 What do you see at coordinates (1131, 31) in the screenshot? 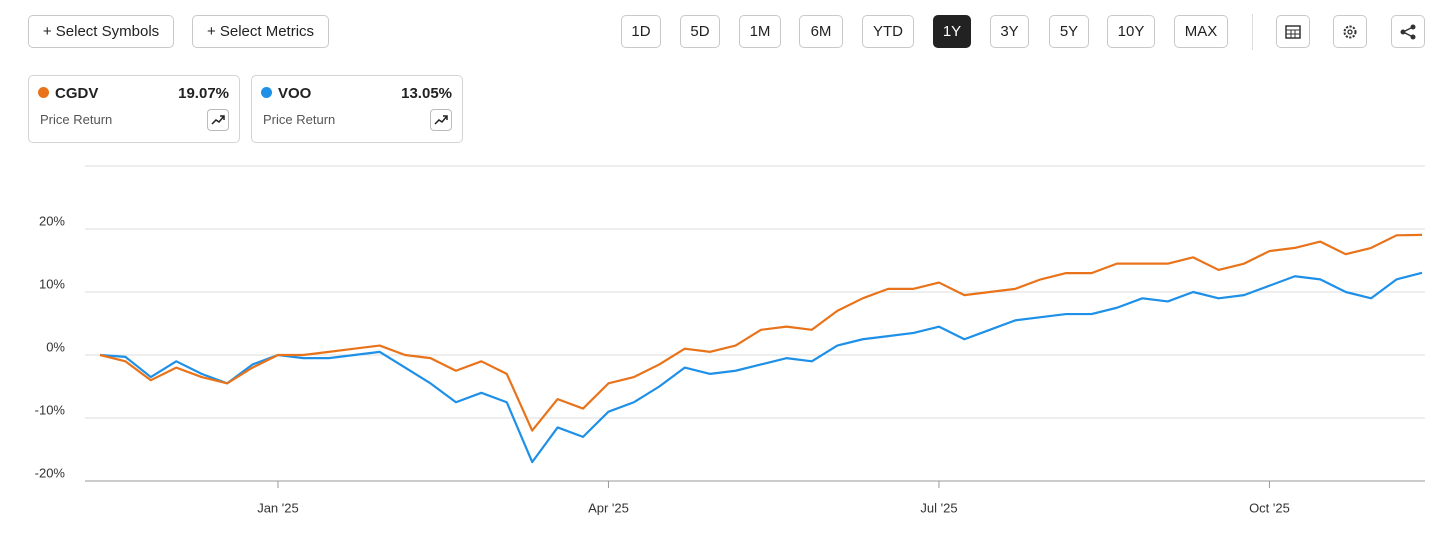
I see `range-button: 10Y` at bounding box center [1131, 31].